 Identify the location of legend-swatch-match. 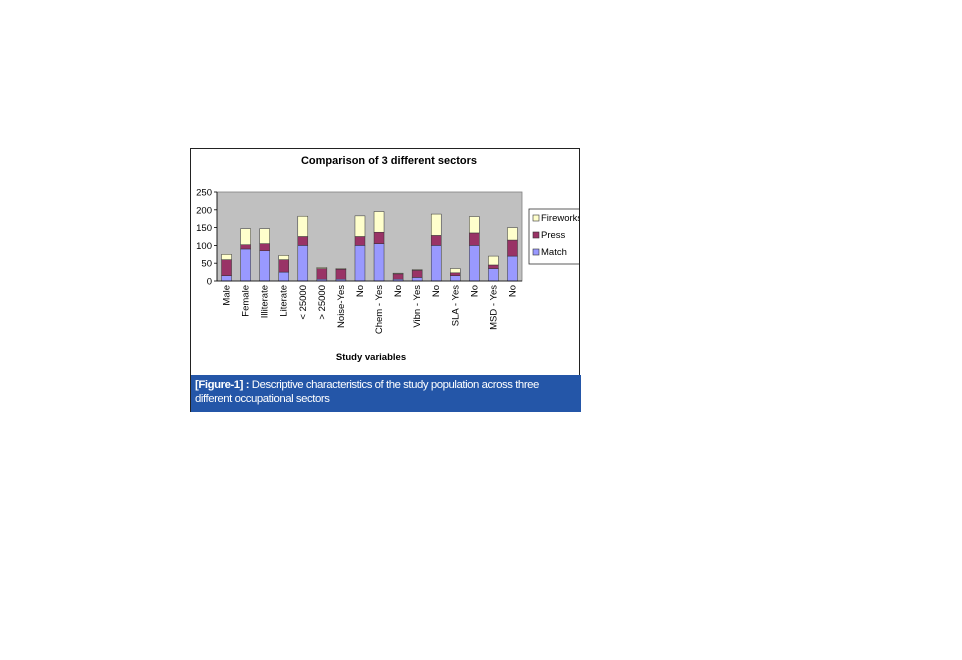
(536, 252).